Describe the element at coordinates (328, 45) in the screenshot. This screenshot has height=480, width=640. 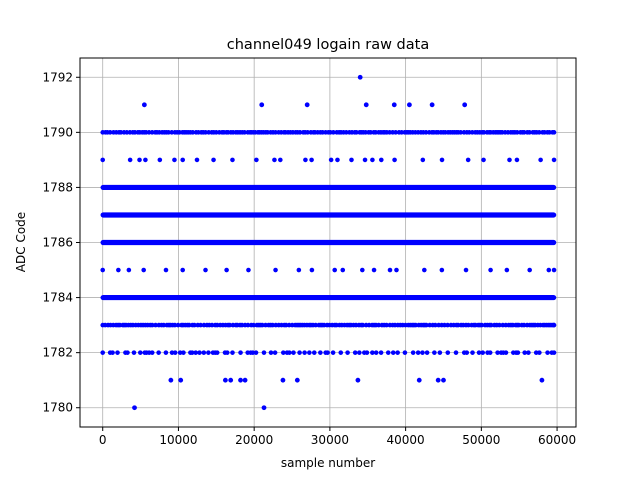
I see `chart-title: channel049 logain raw data` at that location.